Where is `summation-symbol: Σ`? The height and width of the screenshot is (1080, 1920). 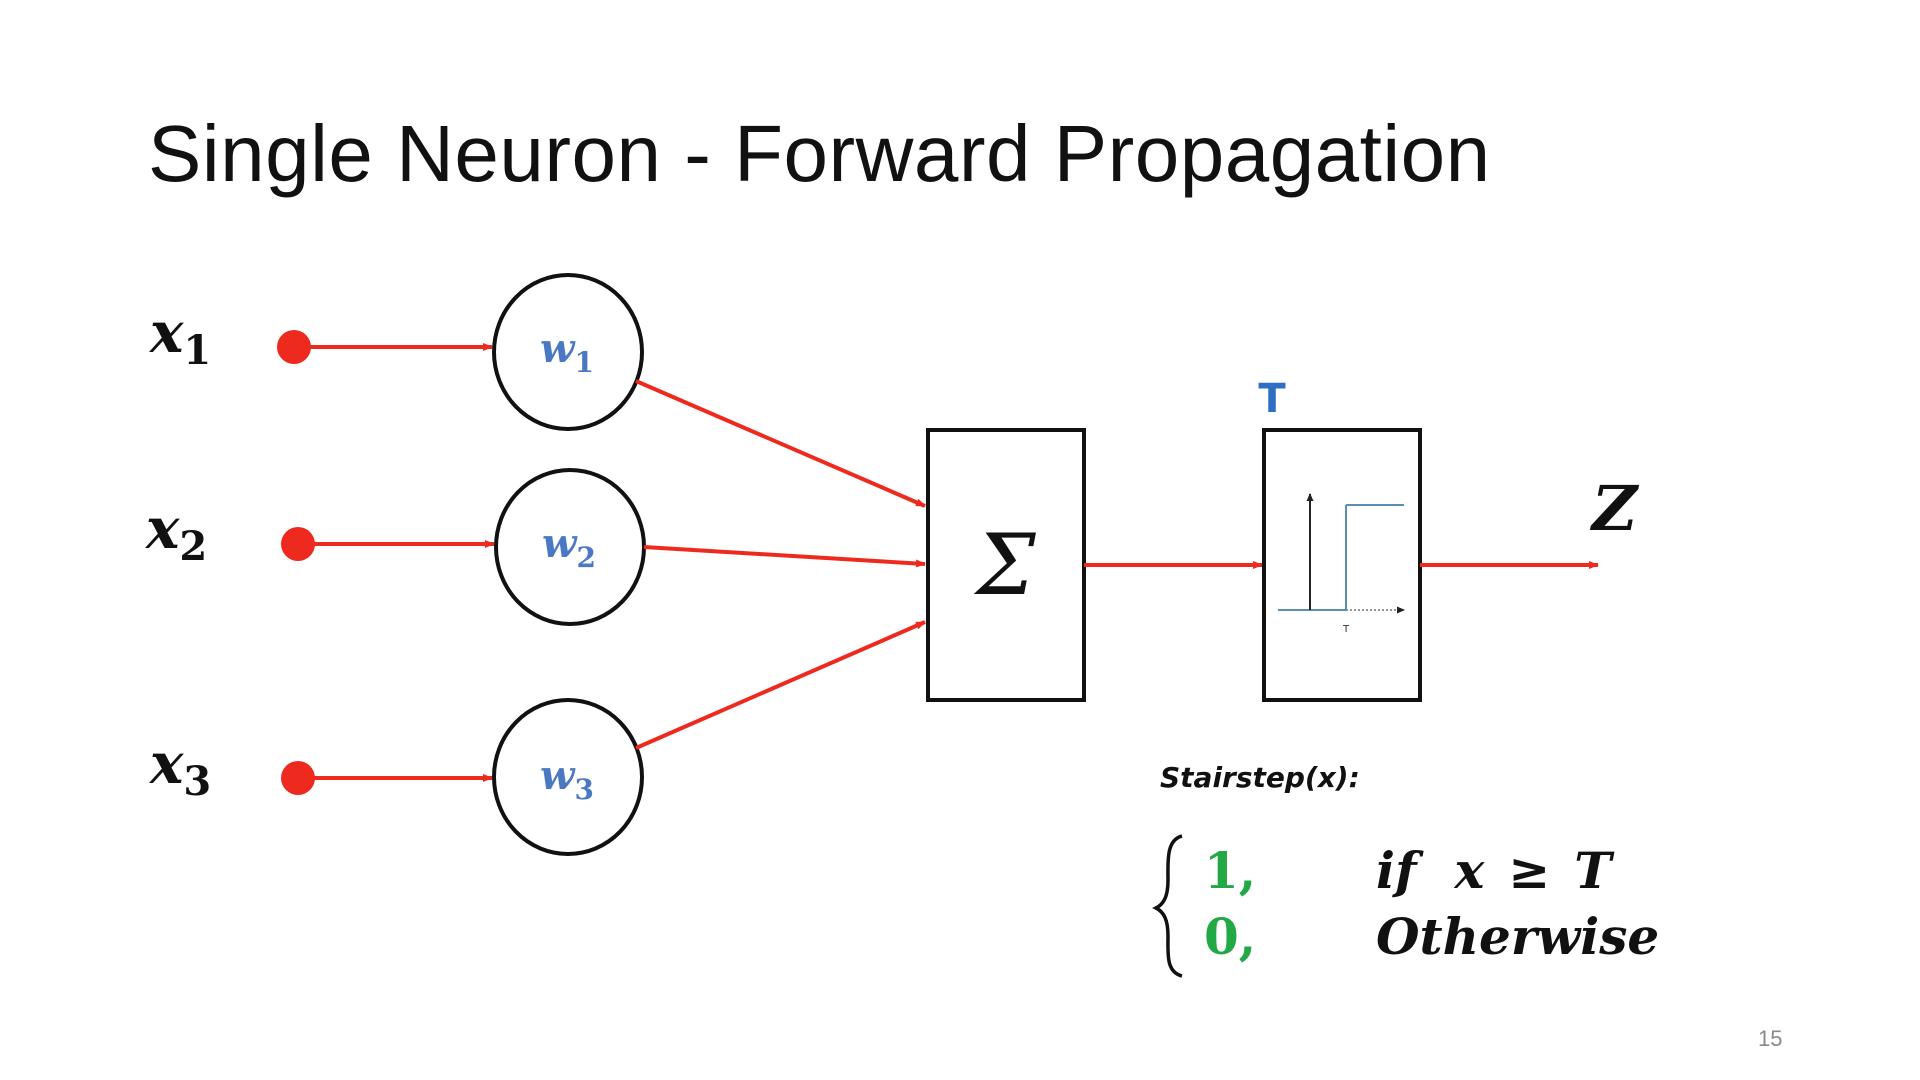 summation-symbol: Σ is located at coordinates (1004, 565).